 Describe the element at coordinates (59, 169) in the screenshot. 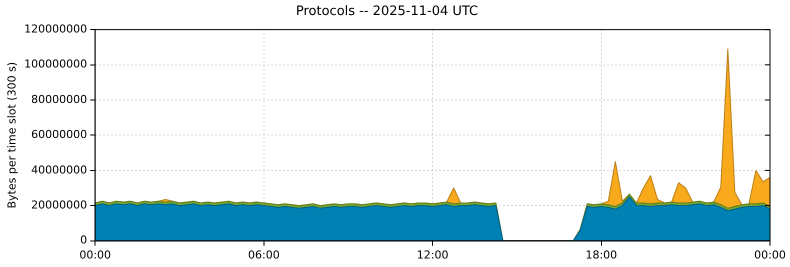

I see `y-tick-label: 40000000` at that location.